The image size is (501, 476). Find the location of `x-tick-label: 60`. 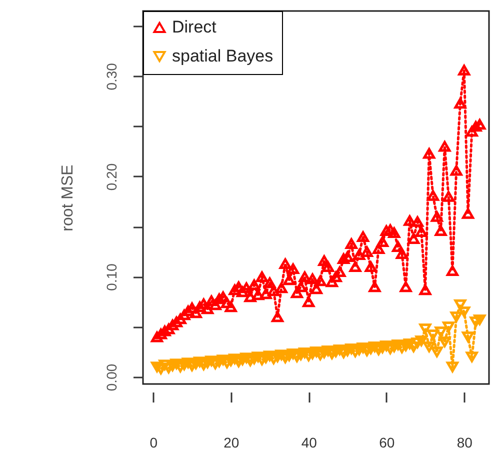

x-tick-label: 60 is located at coordinates (387, 442).